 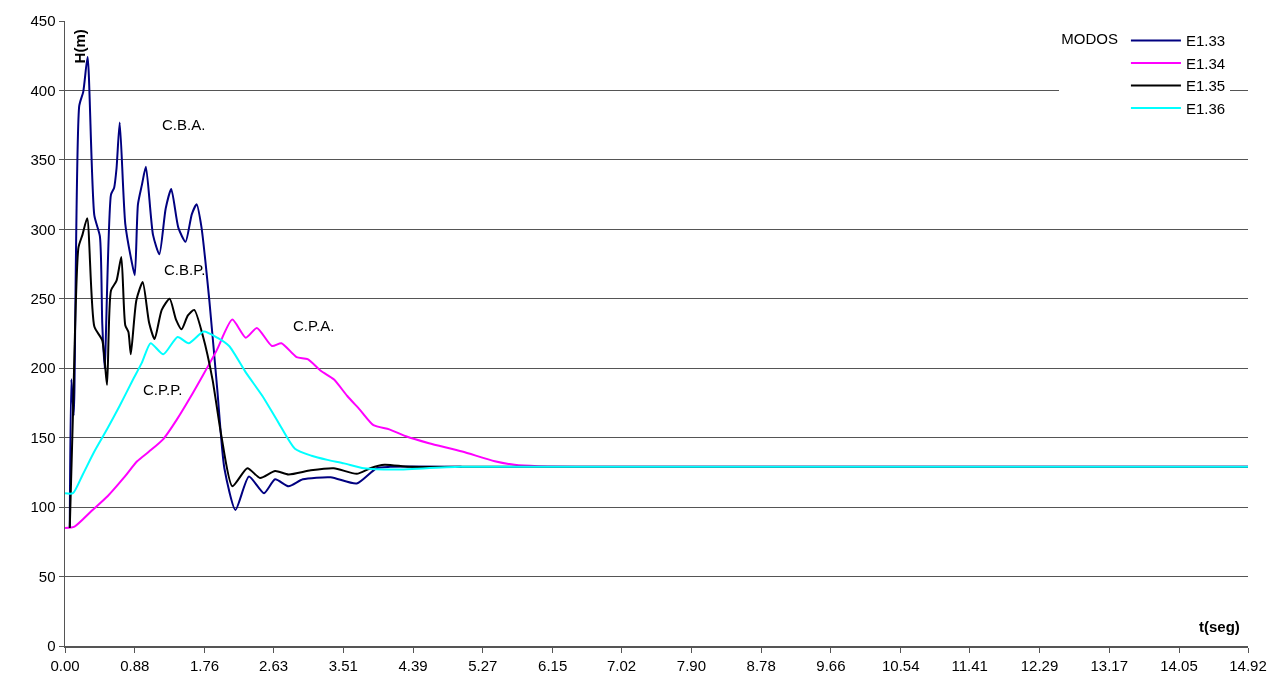 What do you see at coordinates (1205, 41) in the screenshot?
I see `legend-label: E1.33` at bounding box center [1205, 41].